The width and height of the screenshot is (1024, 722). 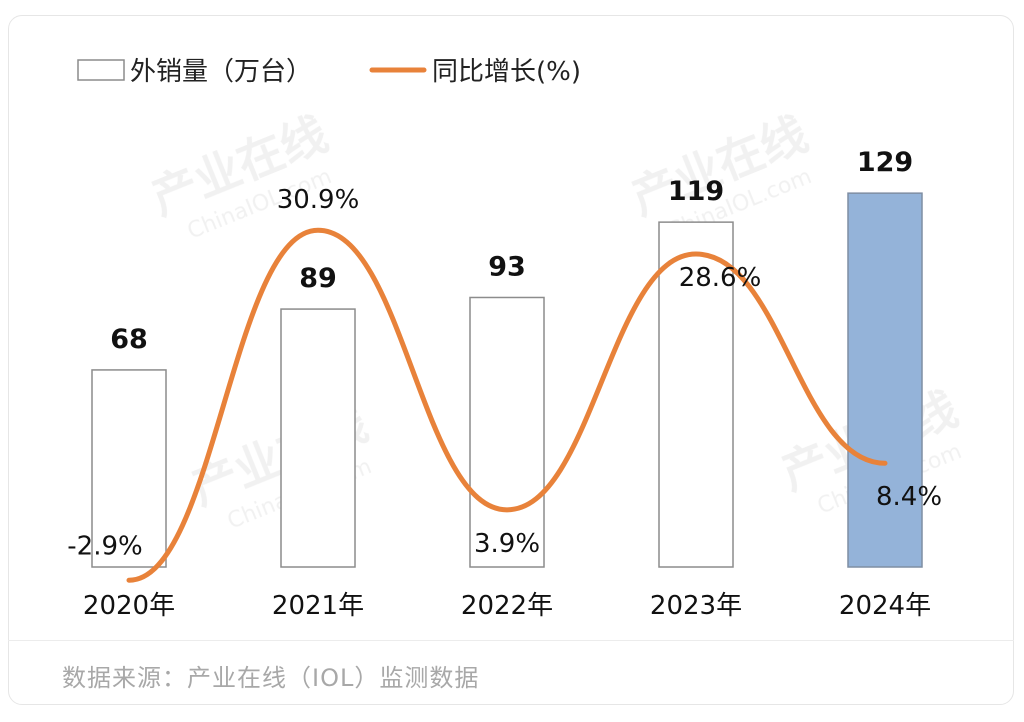 I want to click on bar-value-label-0: 68, so click(x=129, y=339).